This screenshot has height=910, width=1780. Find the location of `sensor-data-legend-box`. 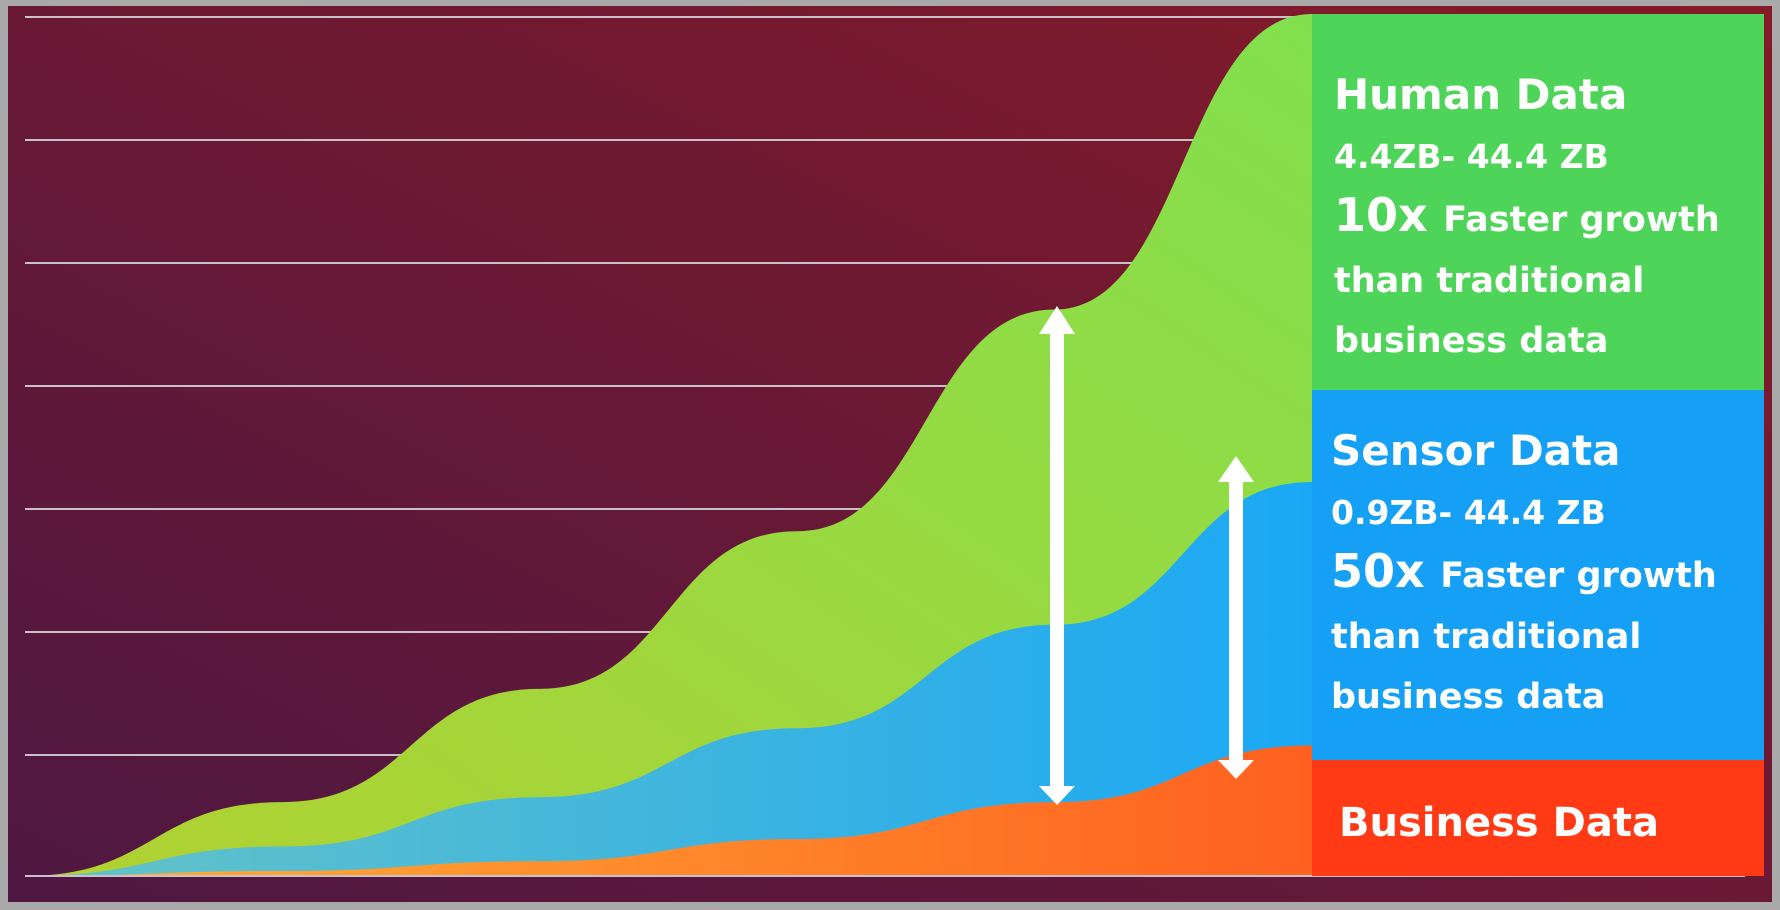

sensor-data-legend-box is located at coordinates (1538, 575).